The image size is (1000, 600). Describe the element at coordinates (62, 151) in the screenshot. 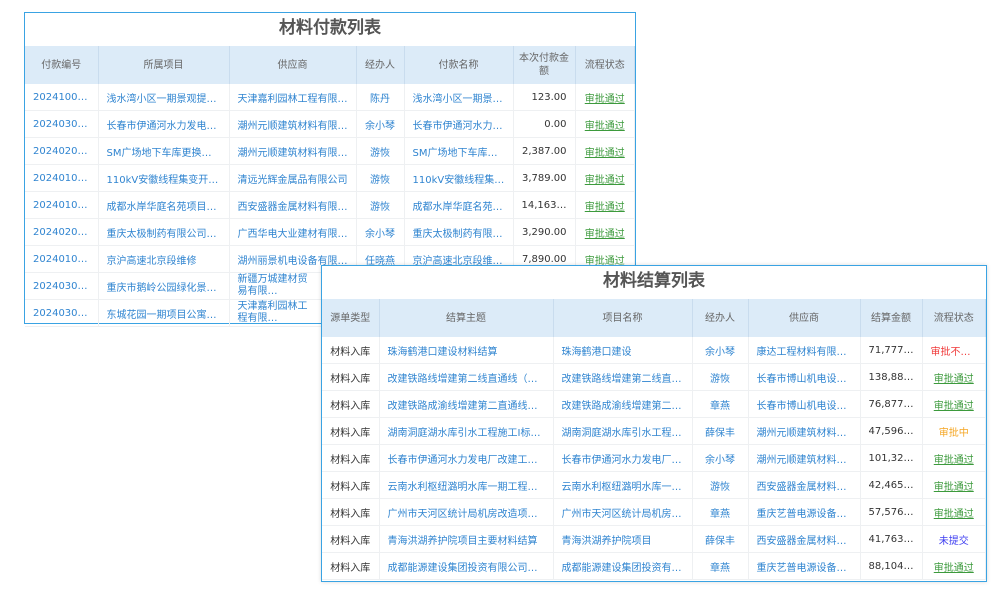

I see `cell-0: 2024020012` at that location.